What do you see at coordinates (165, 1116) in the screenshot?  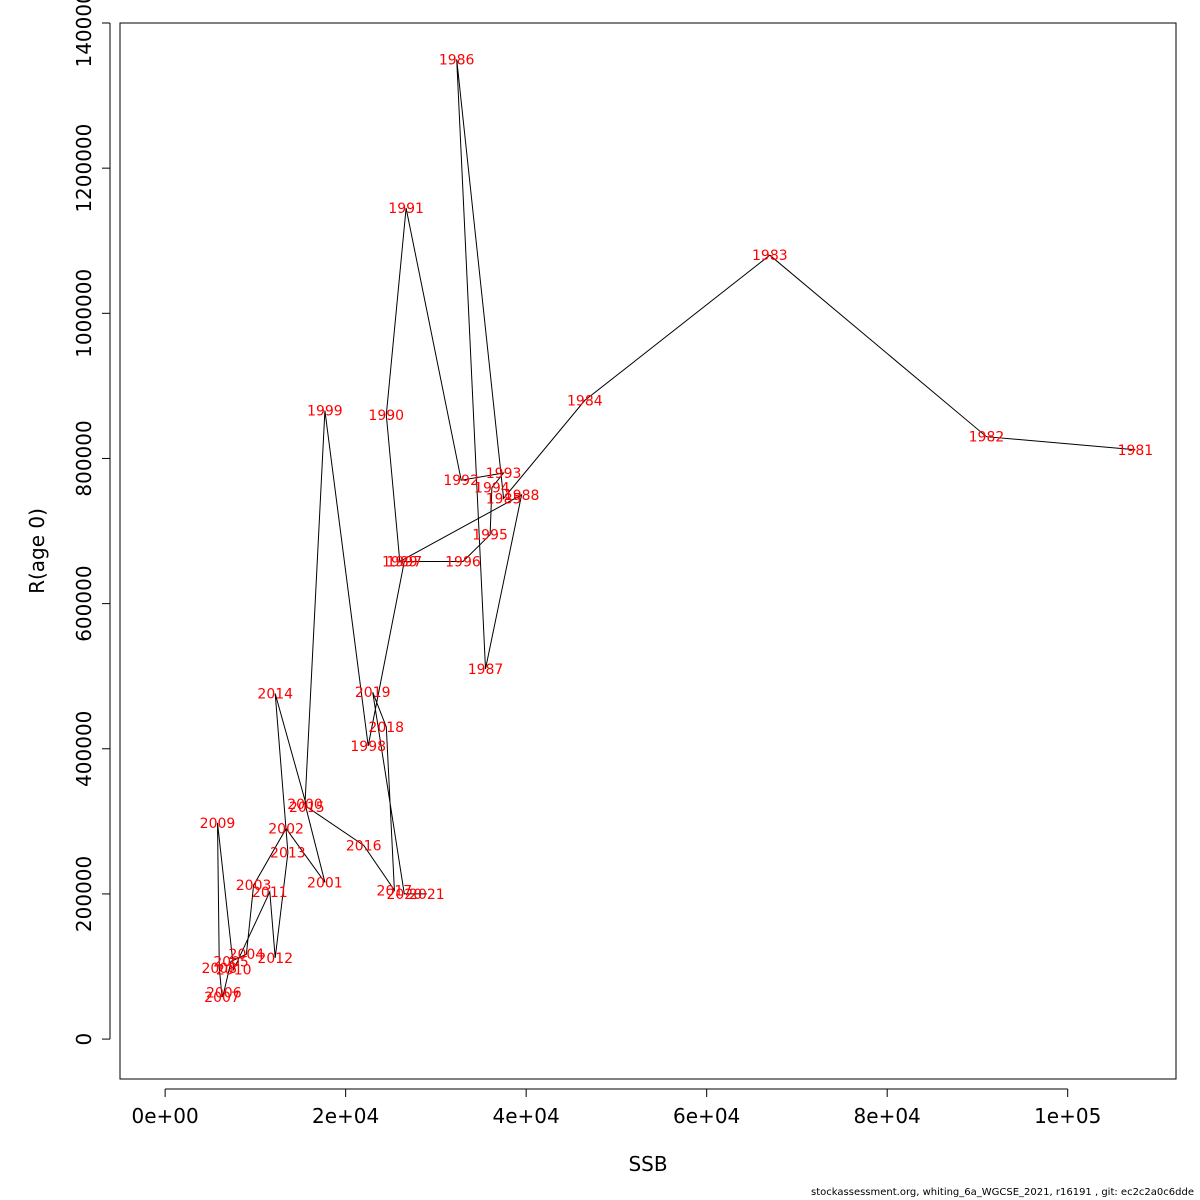 I see `x-tick-label: 0e+00` at bounding box center [165, 1116].